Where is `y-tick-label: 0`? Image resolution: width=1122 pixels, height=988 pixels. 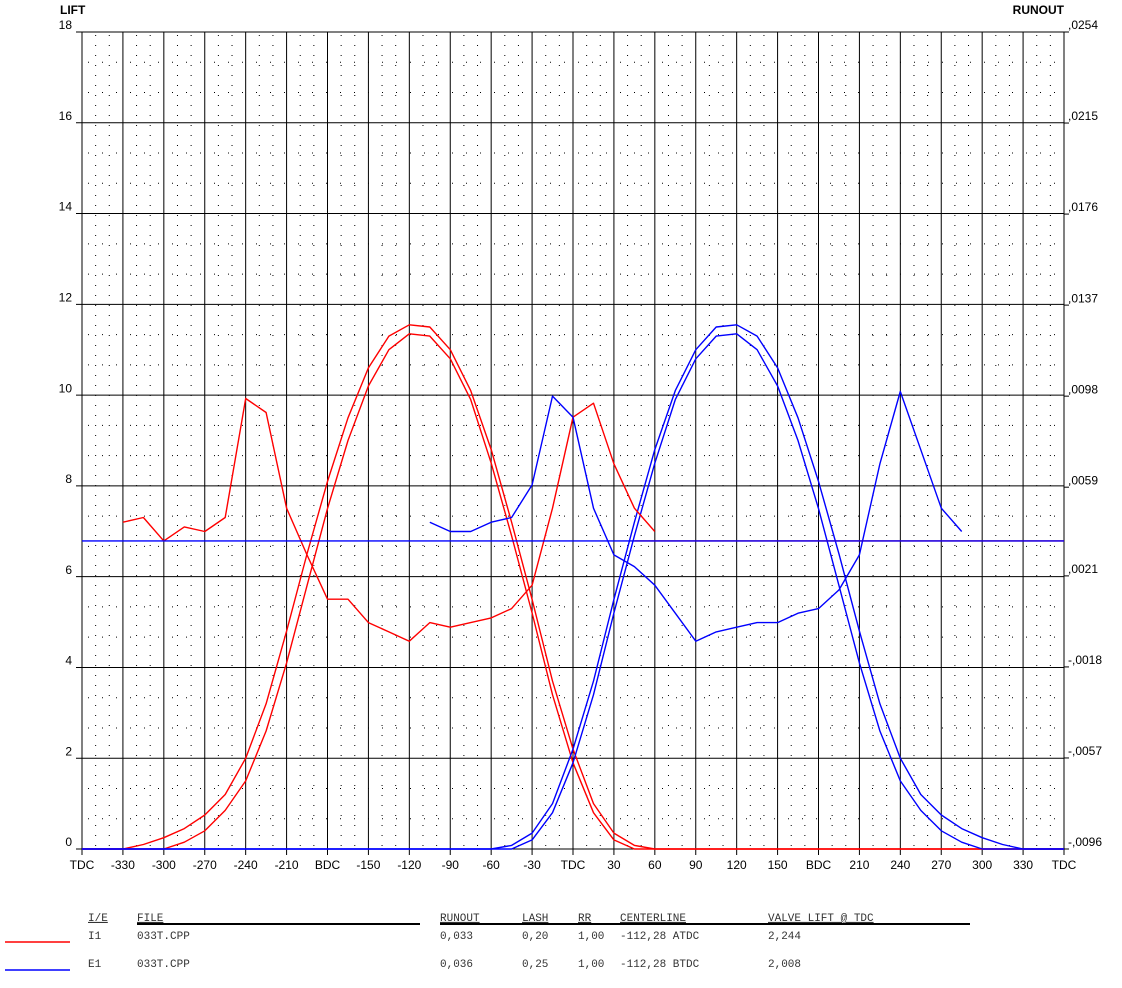
y-tick-label: 0 is located at coordinates (68, 842).